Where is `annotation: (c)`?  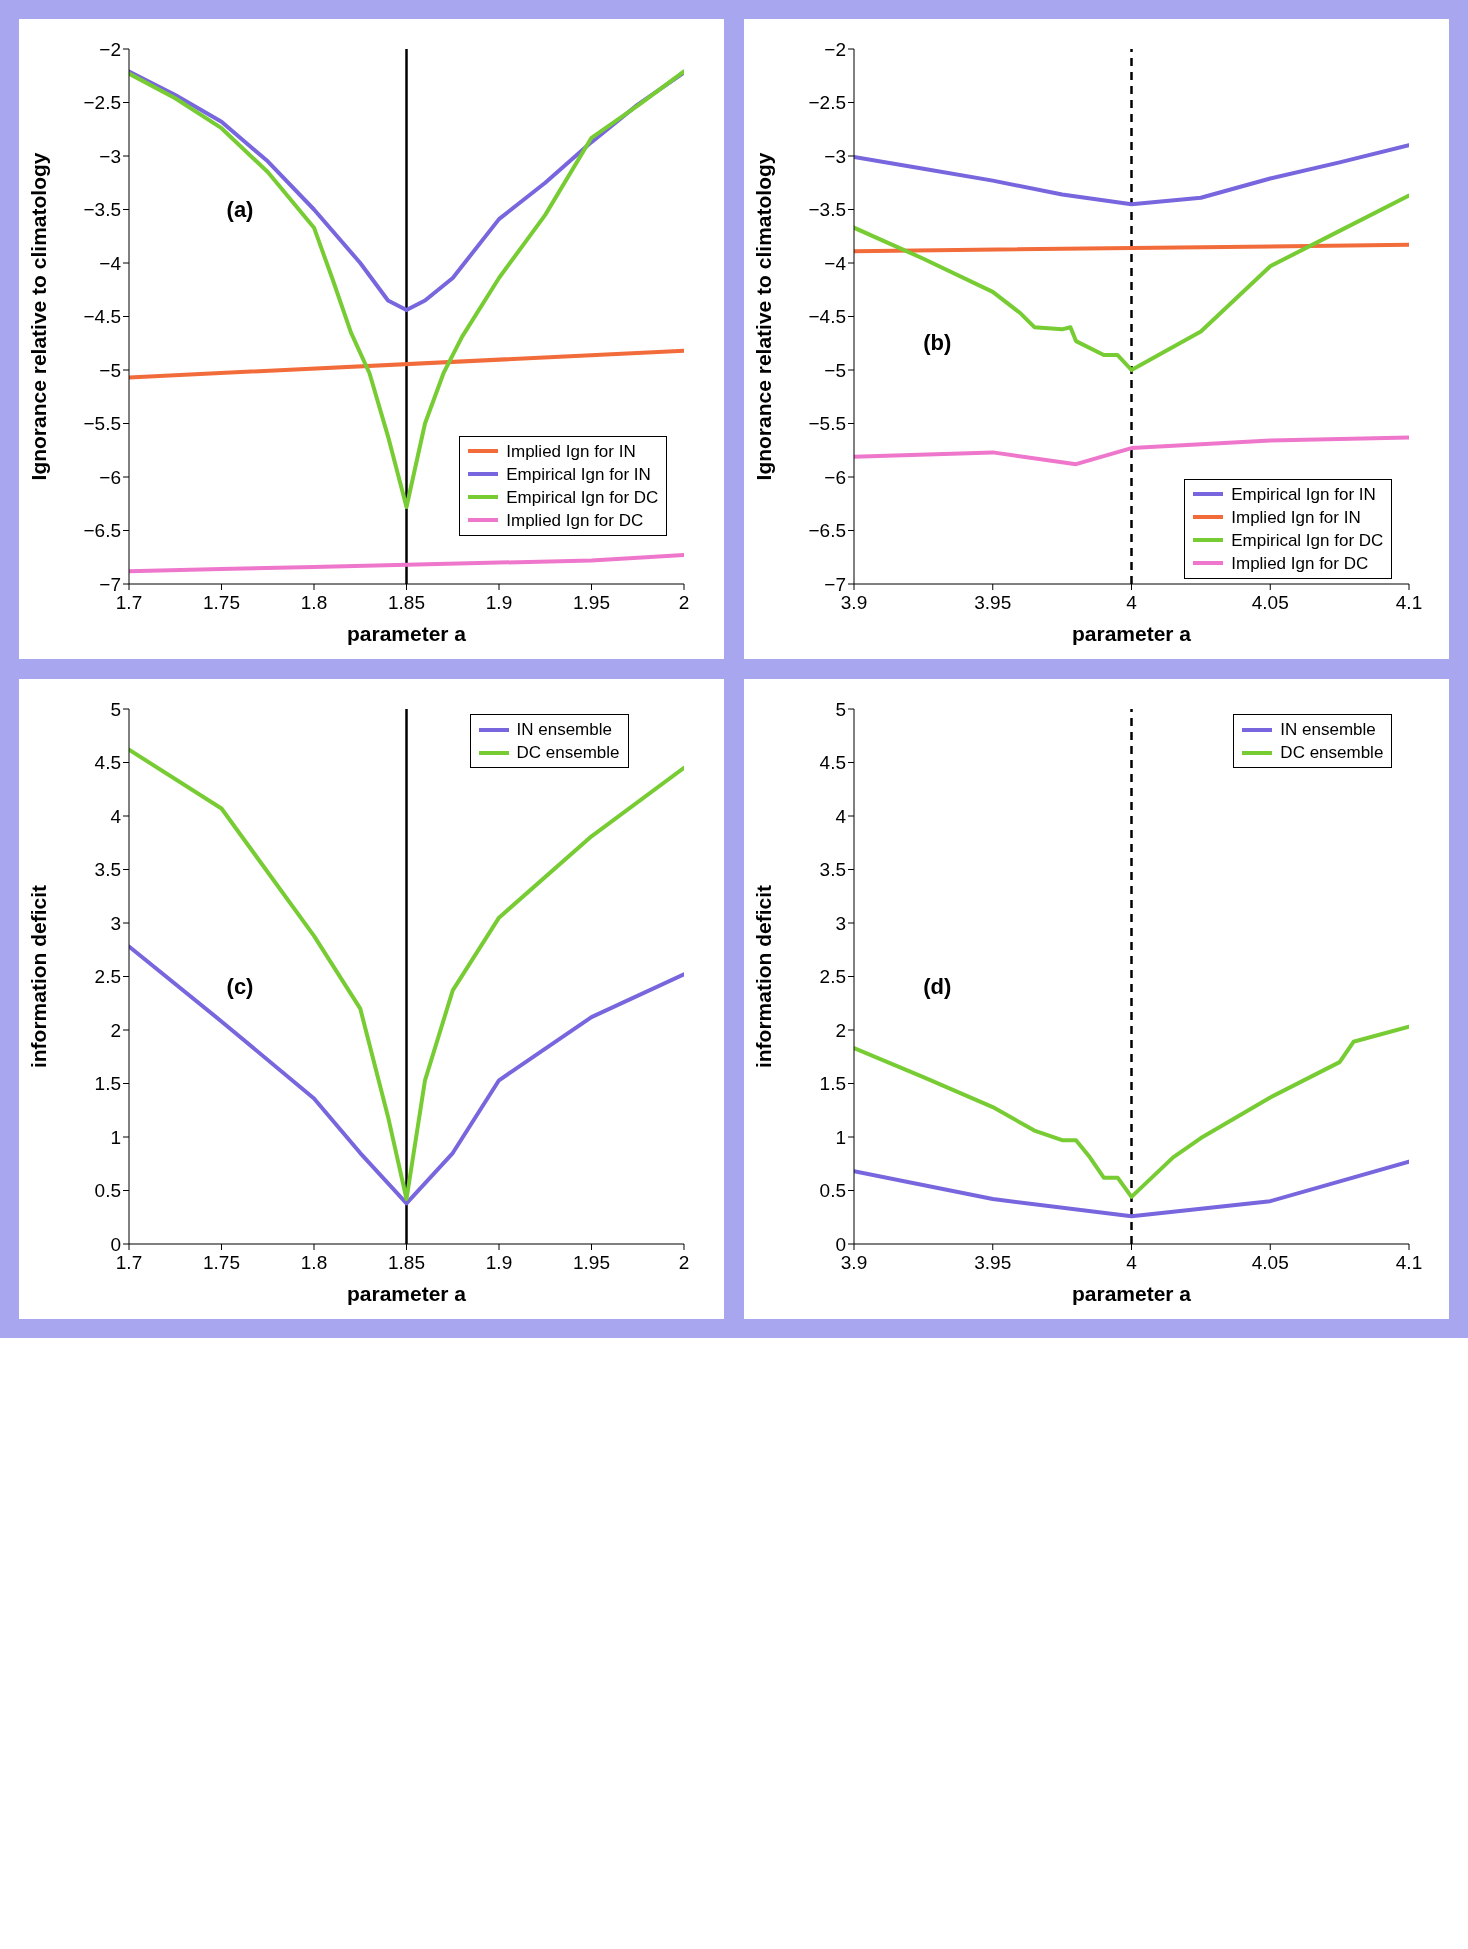 annotation: (c) is located at coordinates (240, 987).